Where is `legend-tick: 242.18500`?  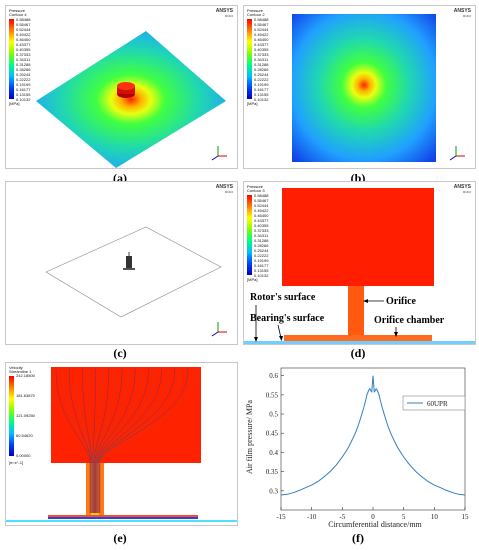 legend-tick: 242.18500 is located at coordinates (25, 375).